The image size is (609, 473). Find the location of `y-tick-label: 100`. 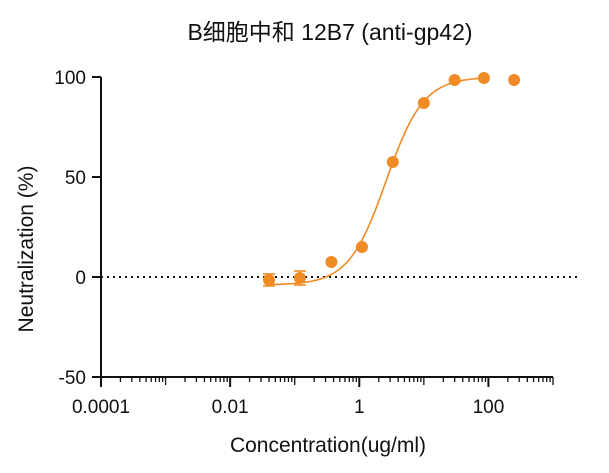

y-tick-label: 100 is located at coordinates (70, 78).